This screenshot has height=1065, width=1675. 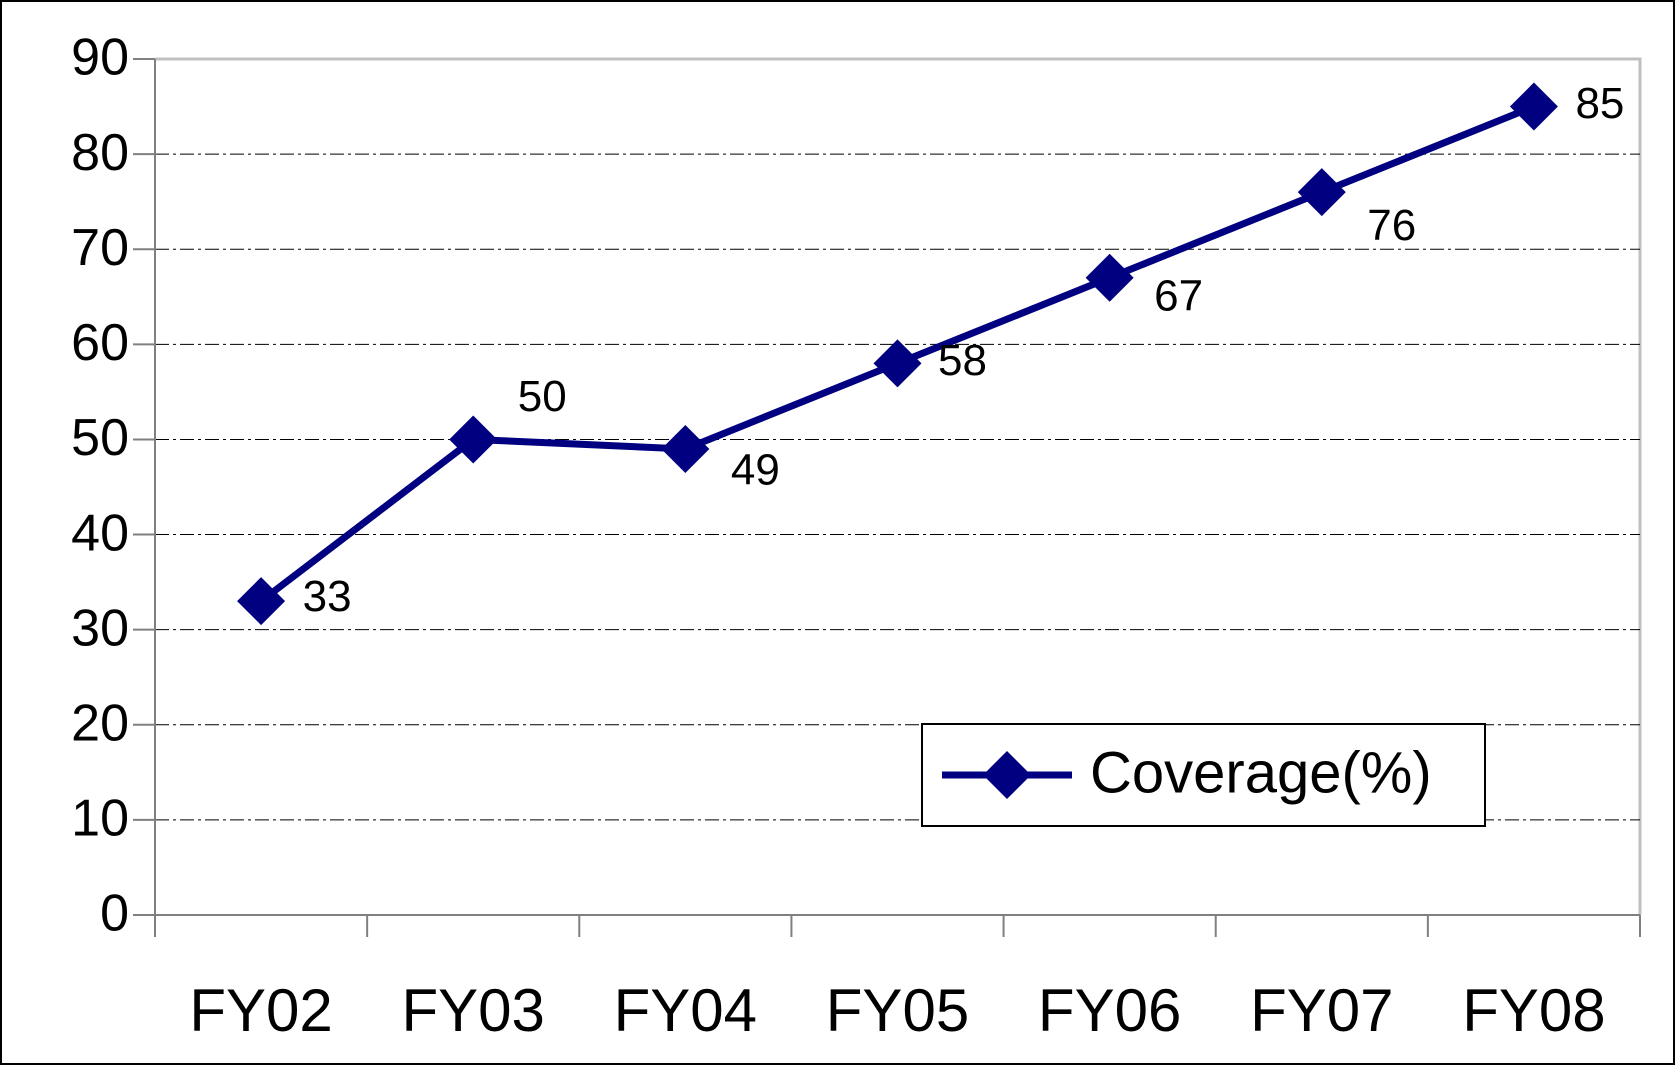 I want to click on x-tick-label: FY02, so click(x=260, y=1010).